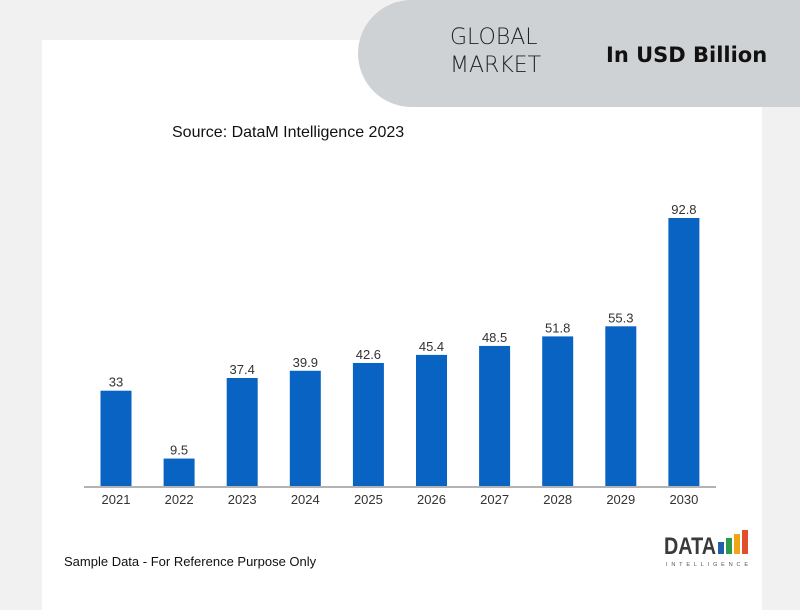 Image resolution: width=800 pixels, height=610 pixels. I want to click on datam-intelligence-logo: DATA INTELLIGENCE, so click(706, 549).